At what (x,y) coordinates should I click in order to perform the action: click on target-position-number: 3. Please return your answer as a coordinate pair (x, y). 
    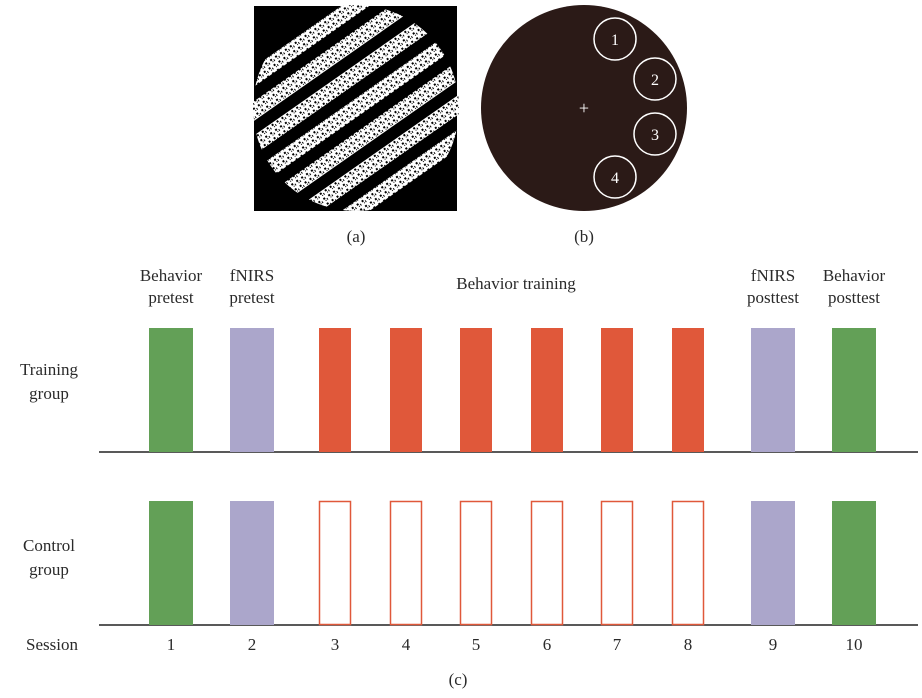
    Looking at the image, I should click on (655, 135).